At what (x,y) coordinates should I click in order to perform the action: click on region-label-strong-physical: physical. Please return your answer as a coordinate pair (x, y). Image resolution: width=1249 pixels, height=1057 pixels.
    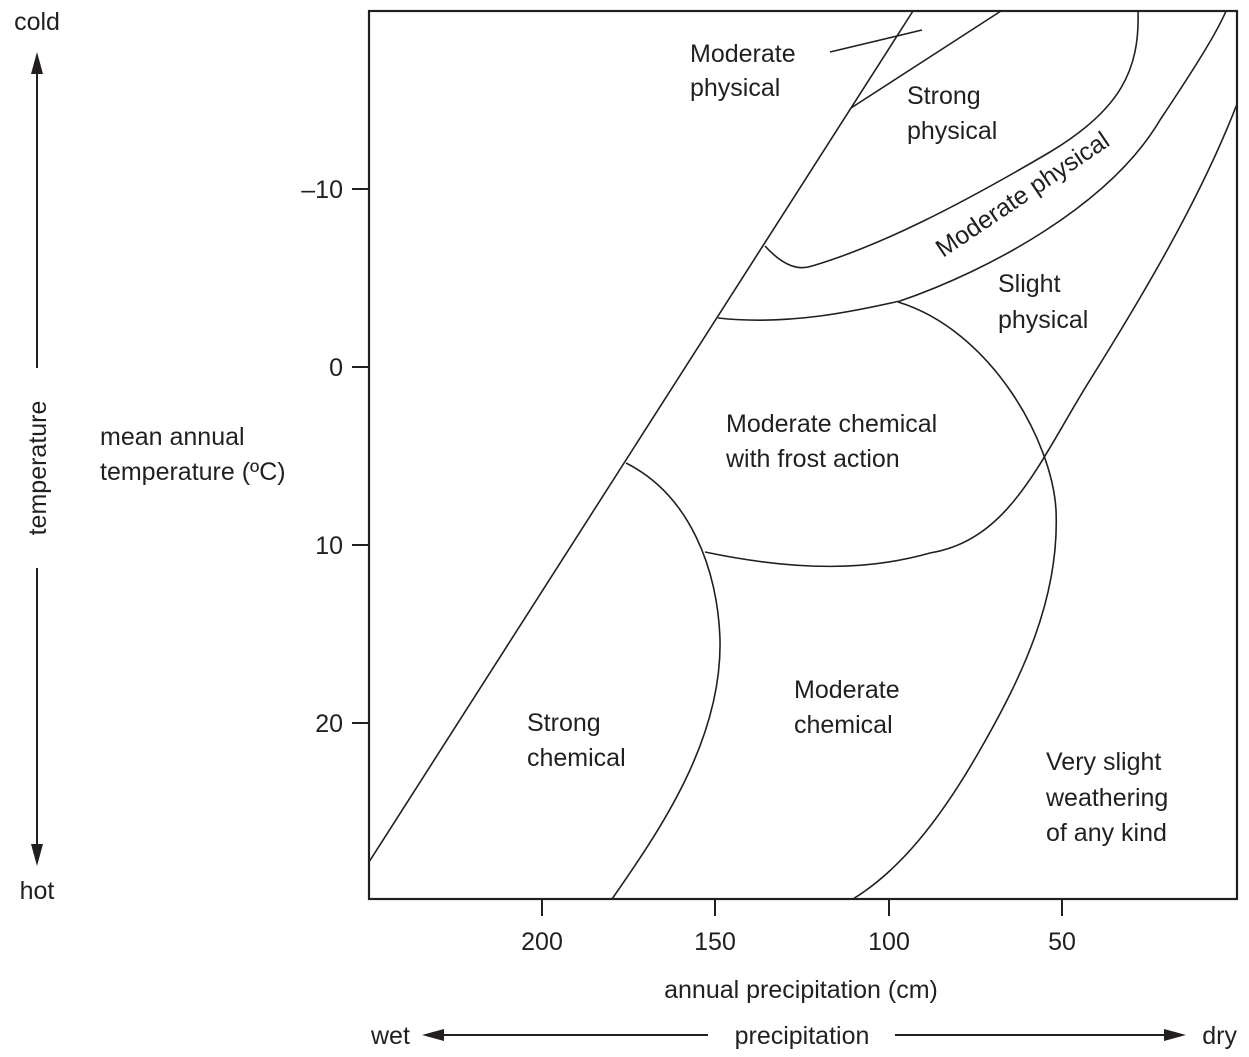
    Looking at the image, I should click on (952, 131).